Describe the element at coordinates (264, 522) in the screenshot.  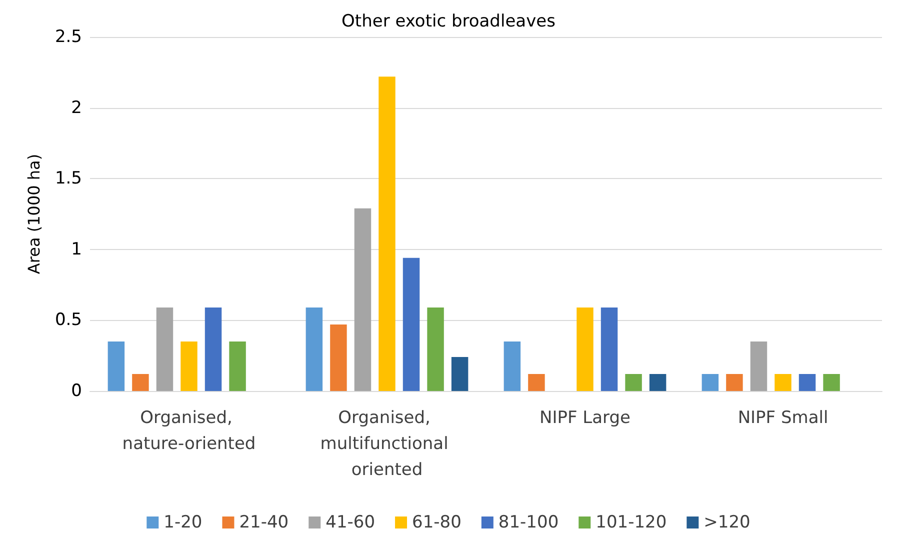
I see `legend-label: 21-40` at that location.